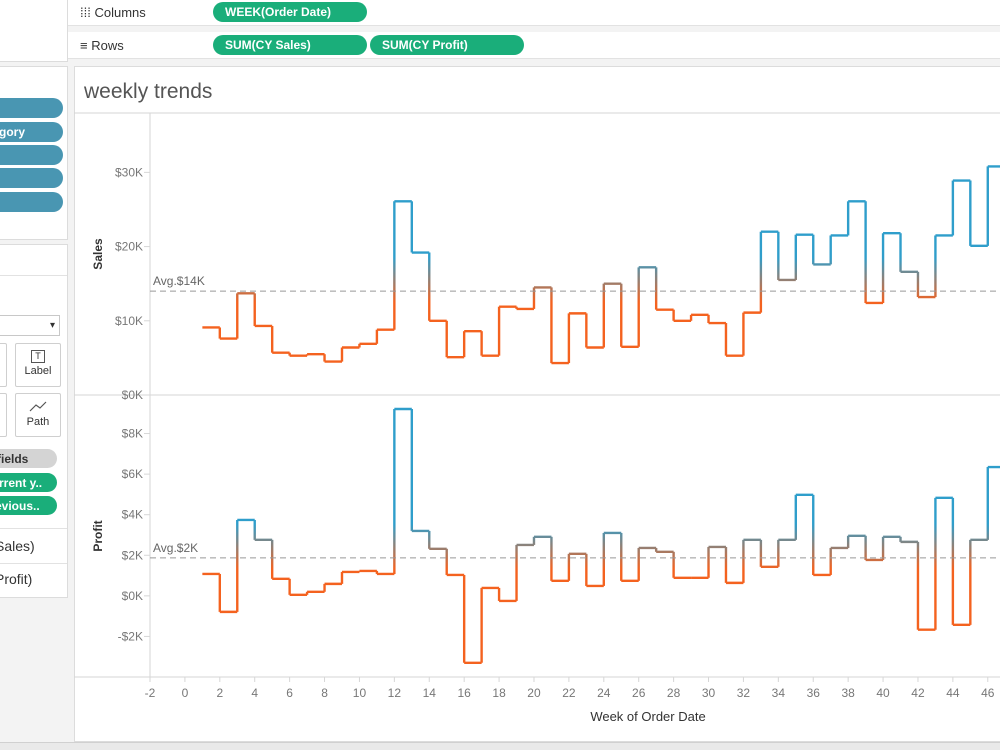 The image size is (1000, 750). I want to click on y-tick-label: $30K, so click(129, 172).